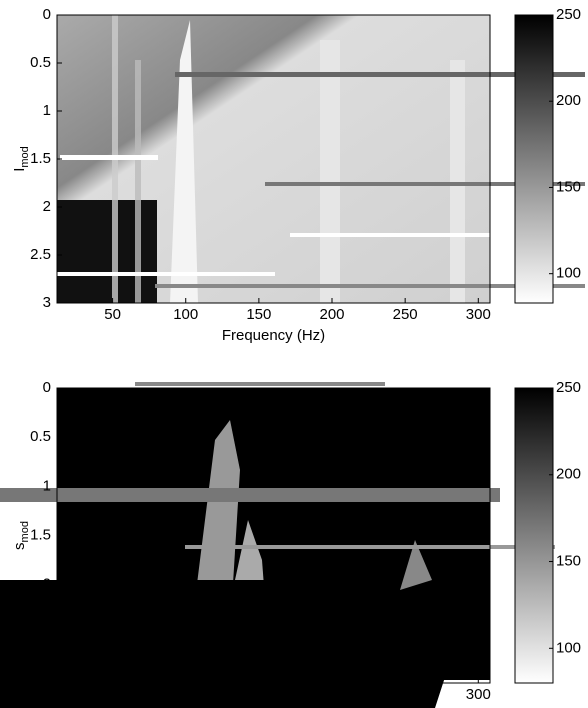 The height and width of the screenshot is (708, 588). What do you see at coordinates (19, 546) in the screenshot?
I see `y-axis-label-main: s` at bounding box center [19, 546].